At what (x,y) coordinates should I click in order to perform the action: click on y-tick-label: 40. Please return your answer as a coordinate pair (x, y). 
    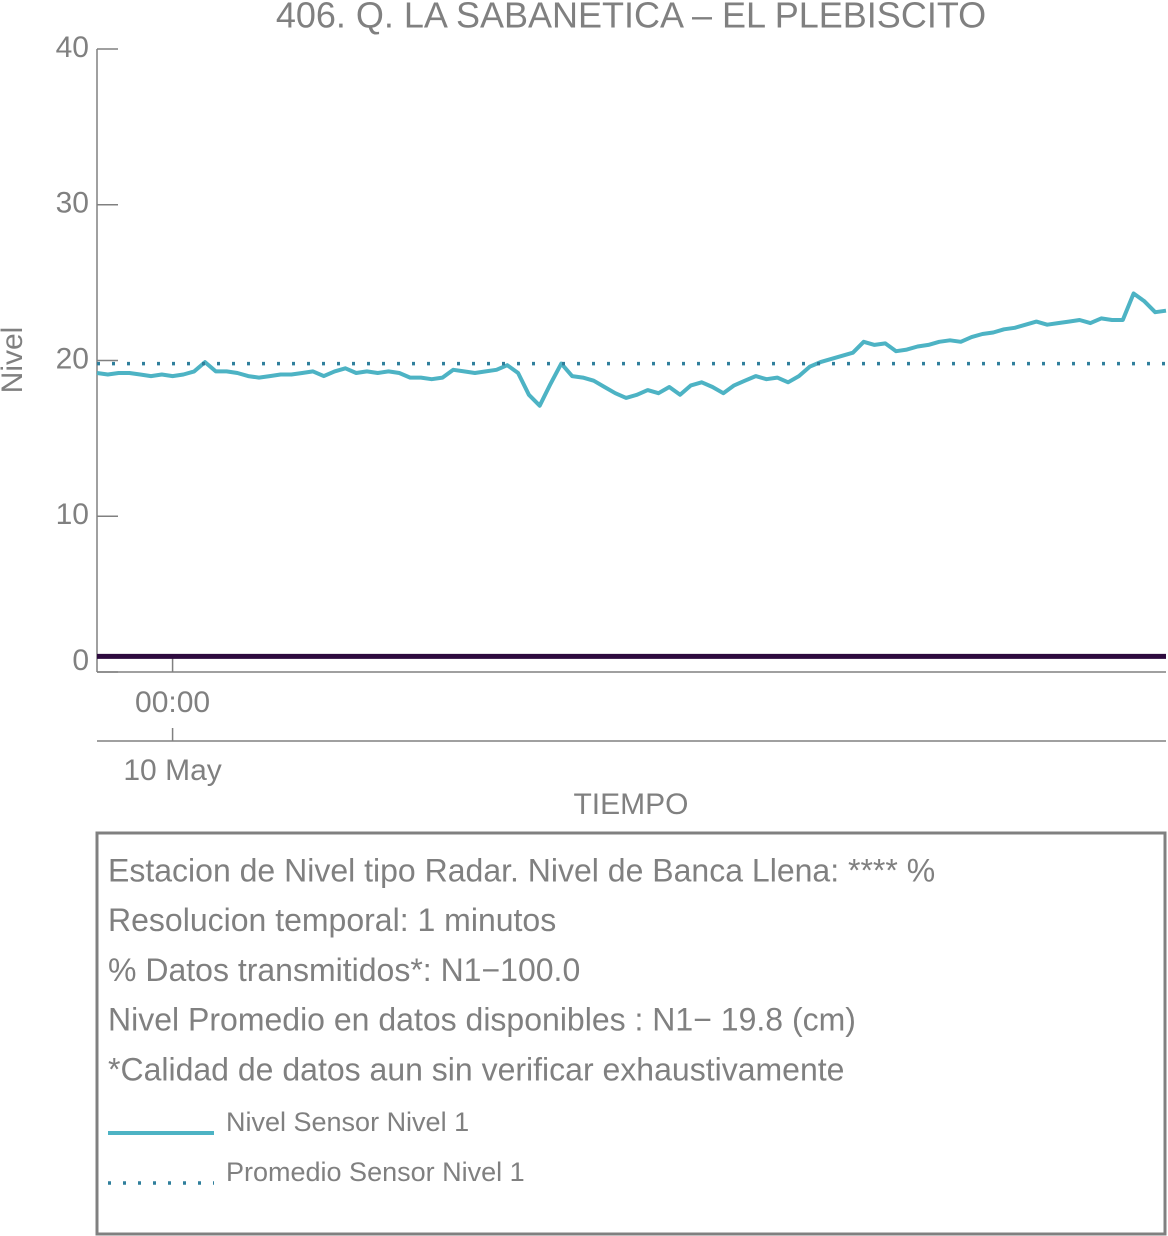
    Looking at the image, I should click on (72, 47).